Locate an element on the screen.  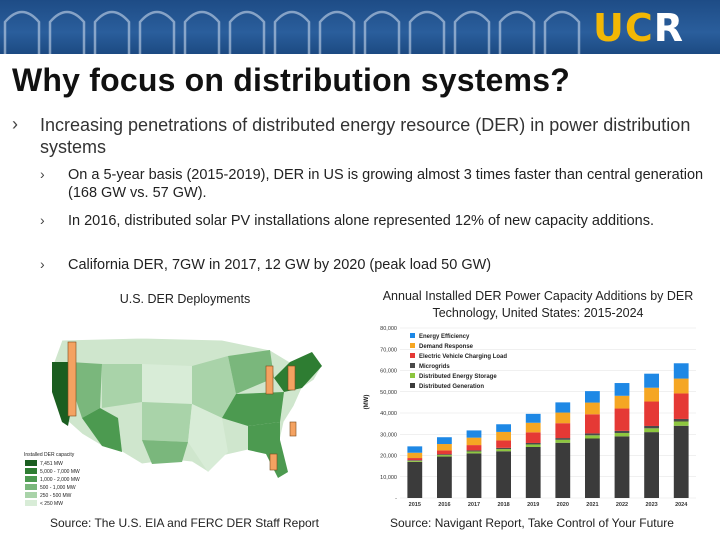
x-tick-label: 2024 is located at coordinates (681, 505).